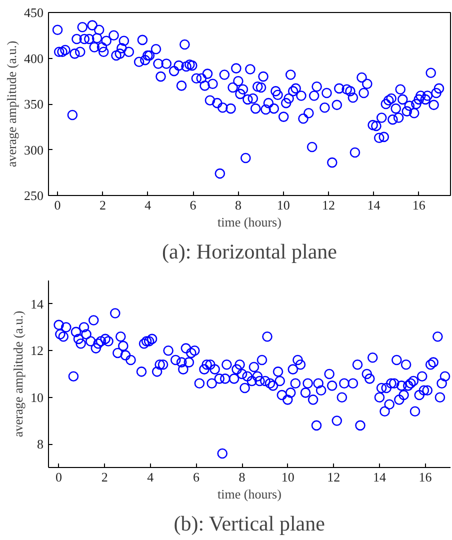 The image size is (452, 540). What do you see at coordinates (34, 195) in the screenshot?
I see `y-tick-label: 250` at bounding box center [34, 195].